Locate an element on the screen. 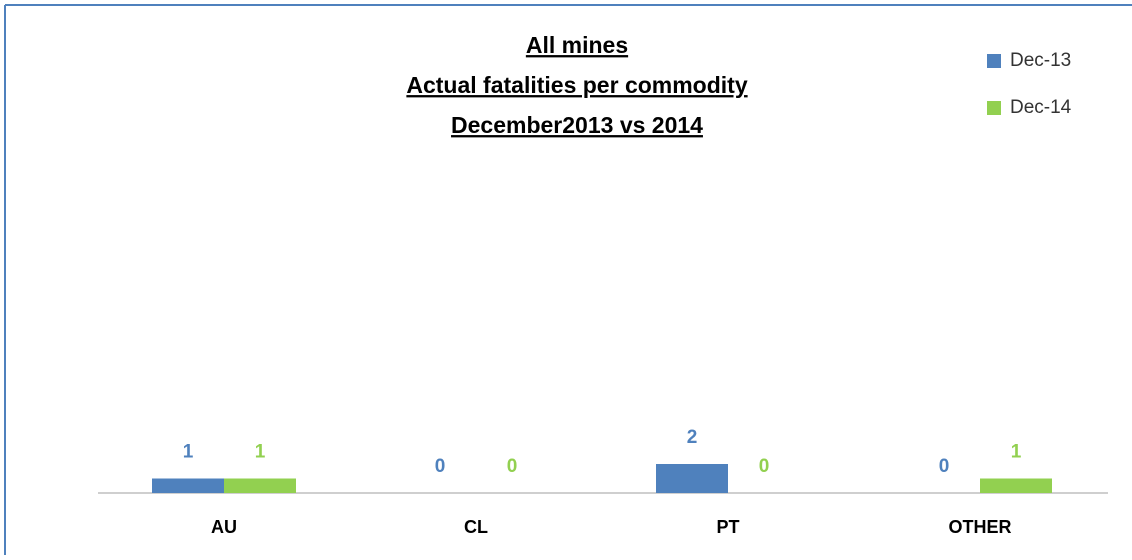 The width and height of the screenshot is (1132, 560). legend-label: Dec-13 is located at coordinates (1040, 60).